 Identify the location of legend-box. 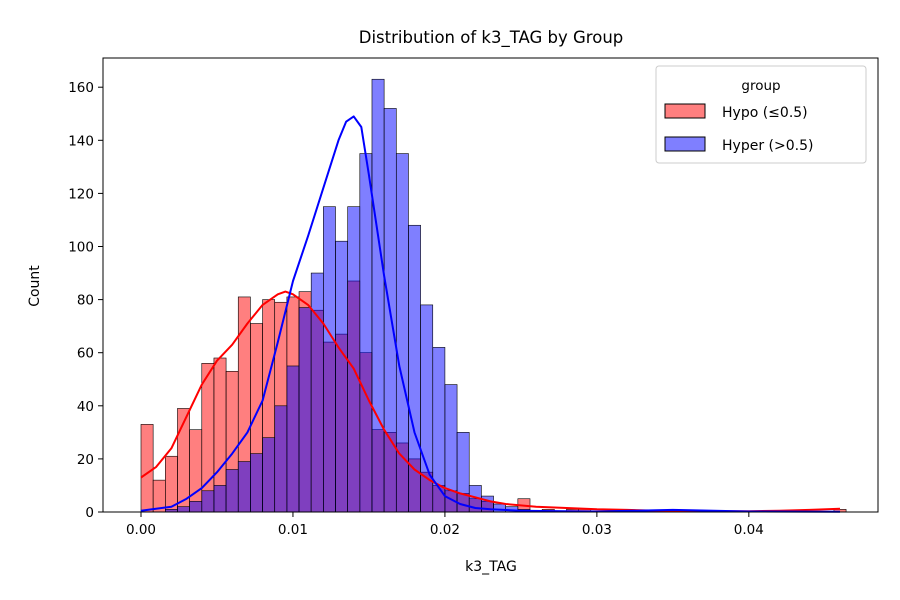
(761, 114).